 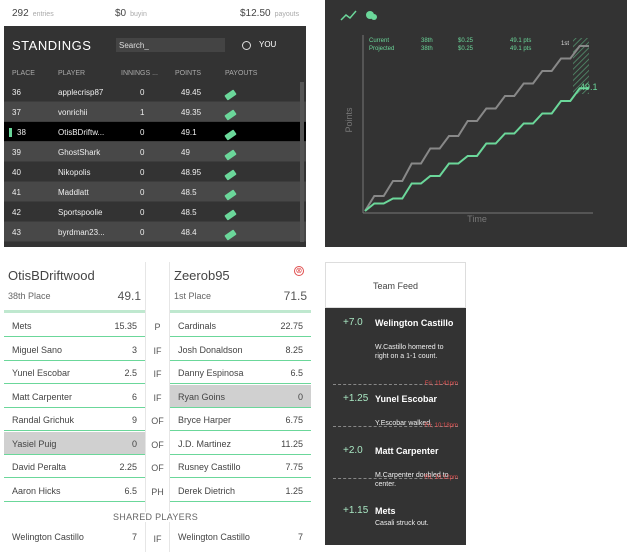 I want to click on player-row: Derek Dietrich 1.25, so click(x=240, y=490).